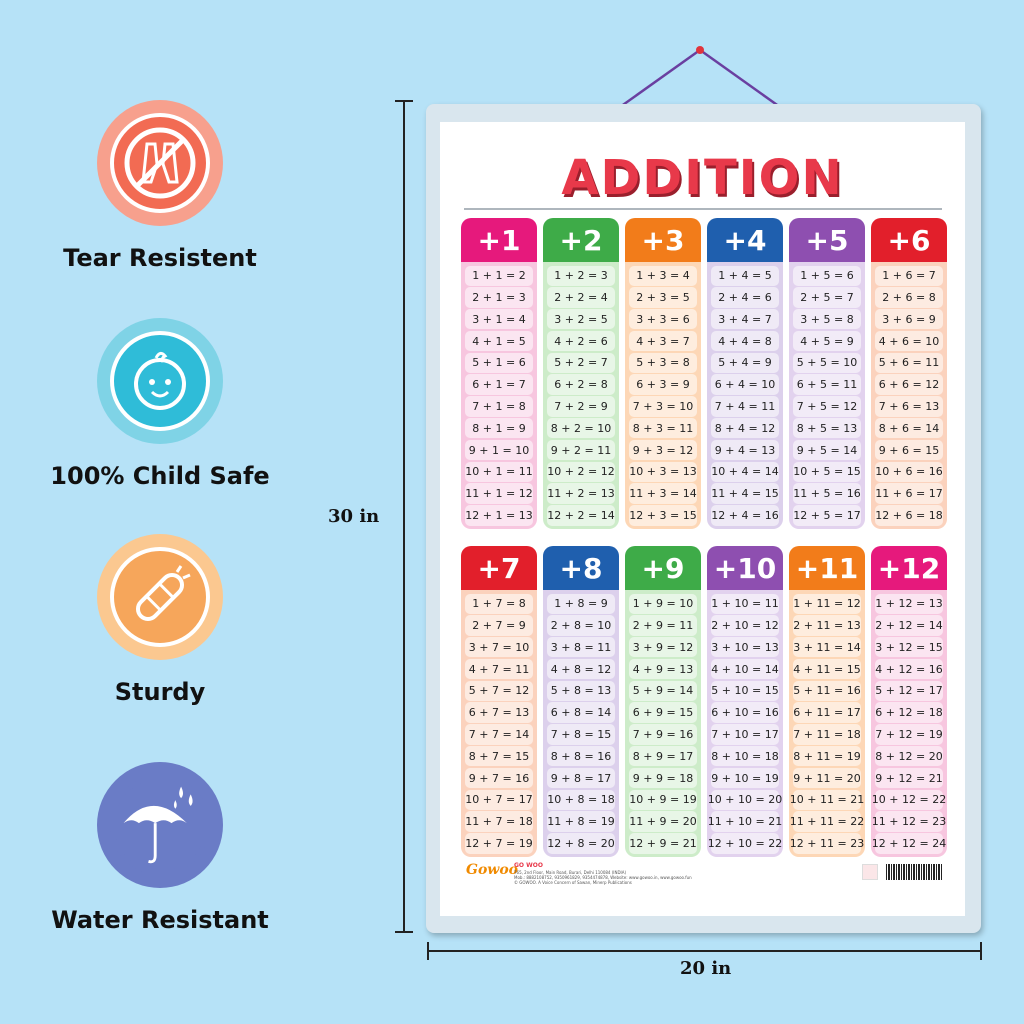  I want to click on badge, so click(160, 825).